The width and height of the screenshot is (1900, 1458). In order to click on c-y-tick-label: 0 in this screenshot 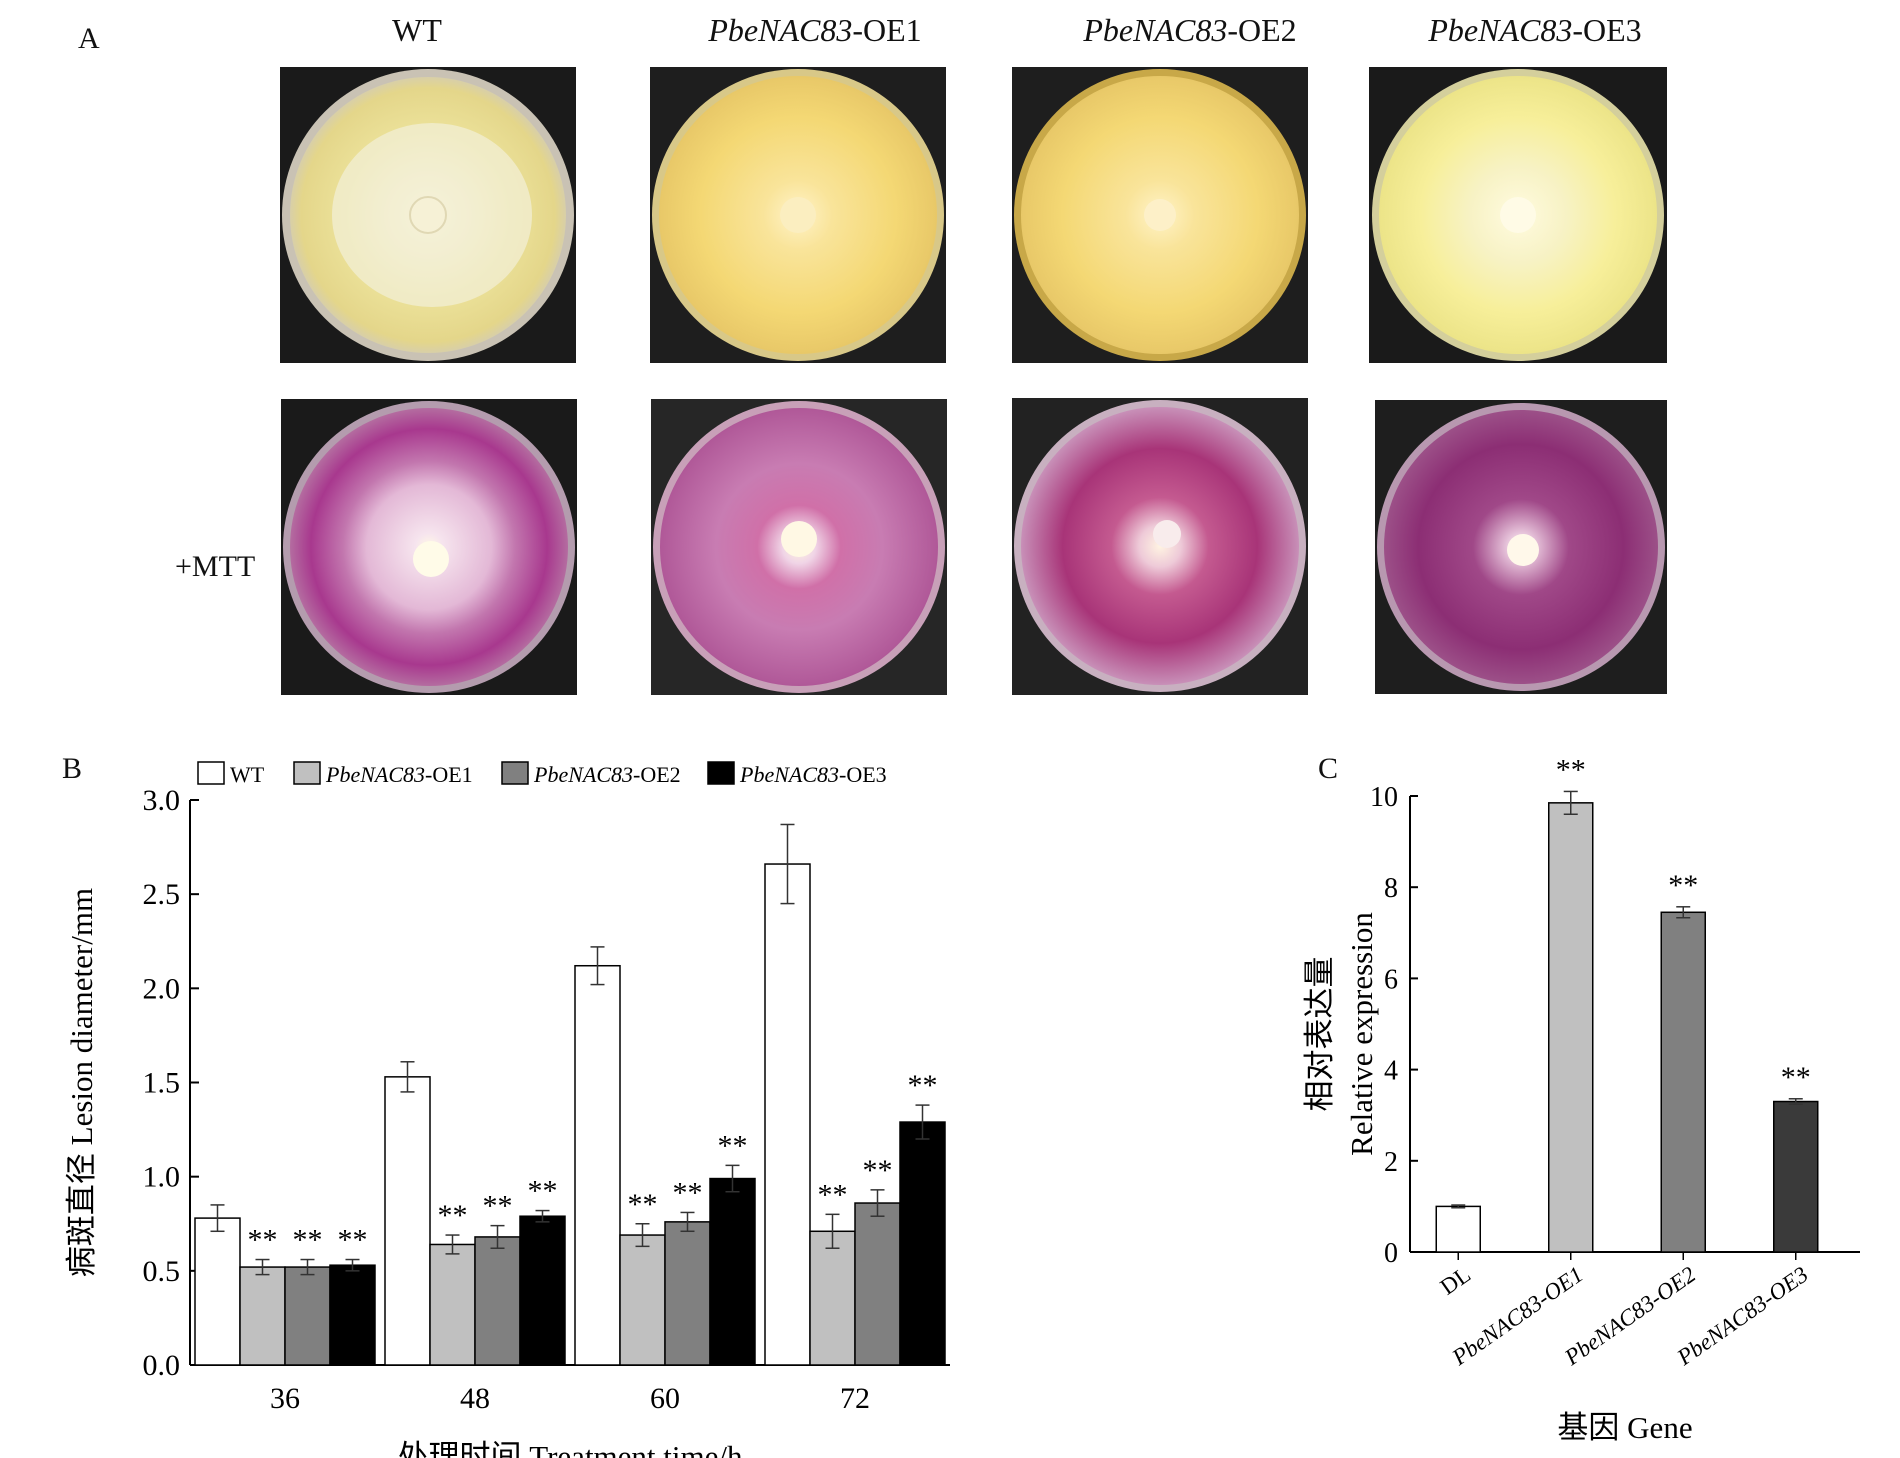, I will do `click(1391, 1253)`.